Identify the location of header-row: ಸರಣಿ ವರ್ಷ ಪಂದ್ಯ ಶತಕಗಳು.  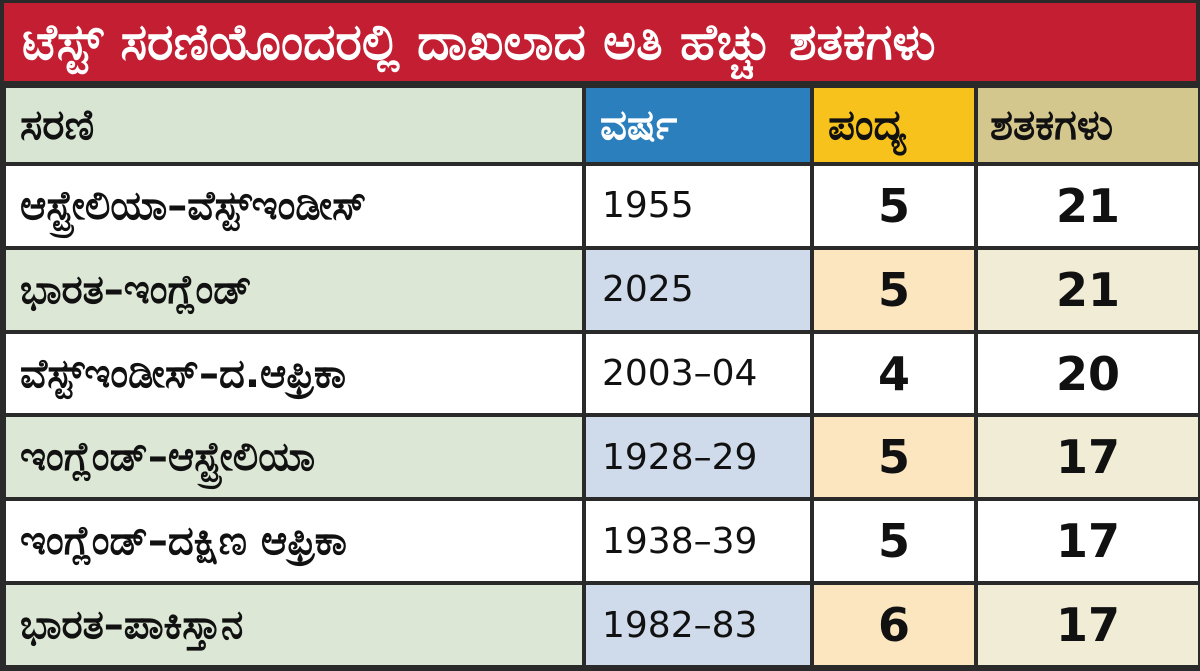
(602, 125).